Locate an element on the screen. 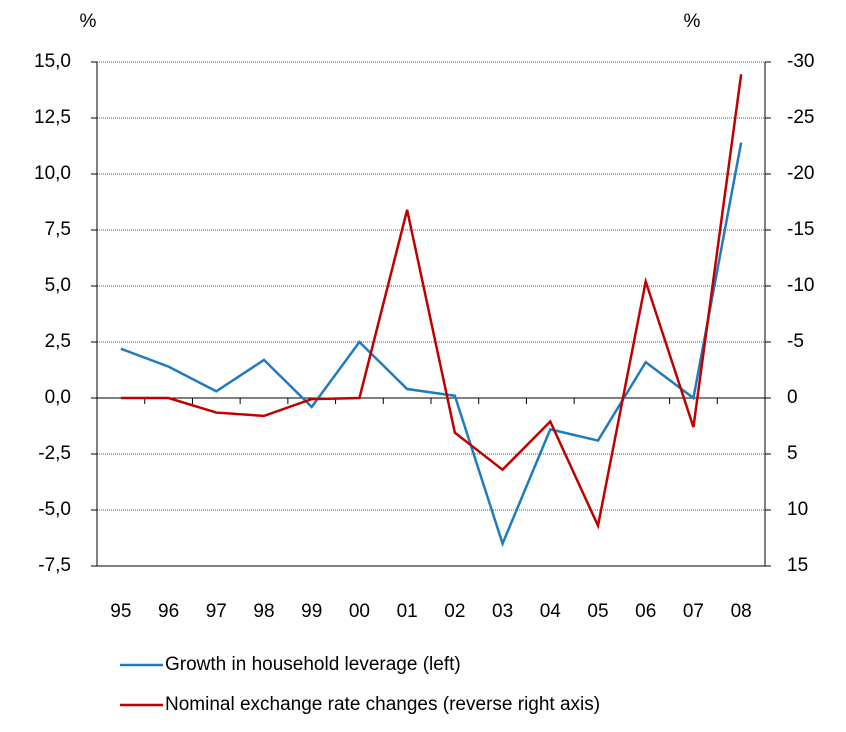 This screenshot has width=846, height=732. x-tick-label: 98 is located at coordinates (263, 611).